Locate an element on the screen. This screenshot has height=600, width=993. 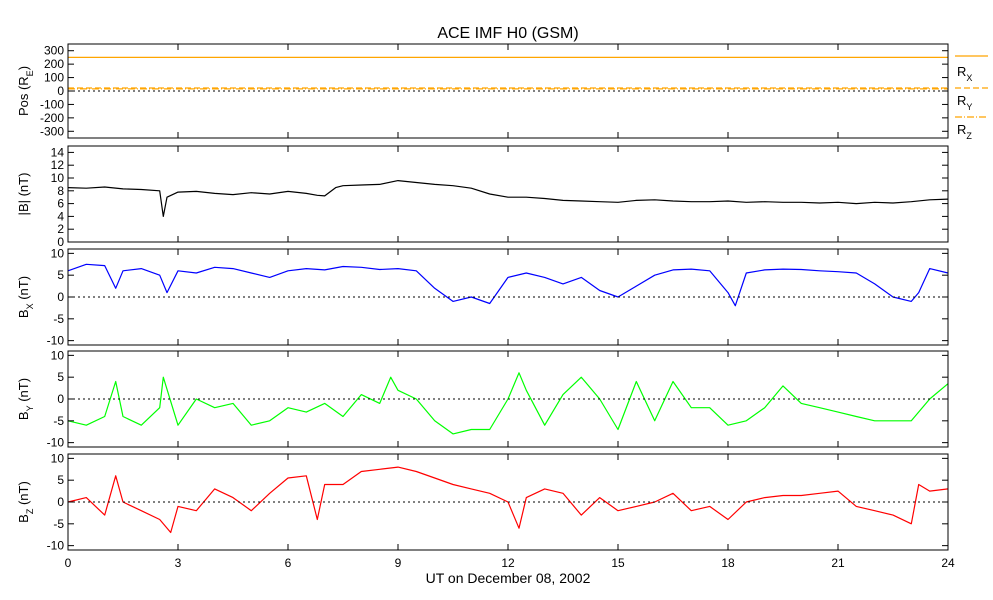
y-tick-label-by: 0 is located at coordinates (60, 399).